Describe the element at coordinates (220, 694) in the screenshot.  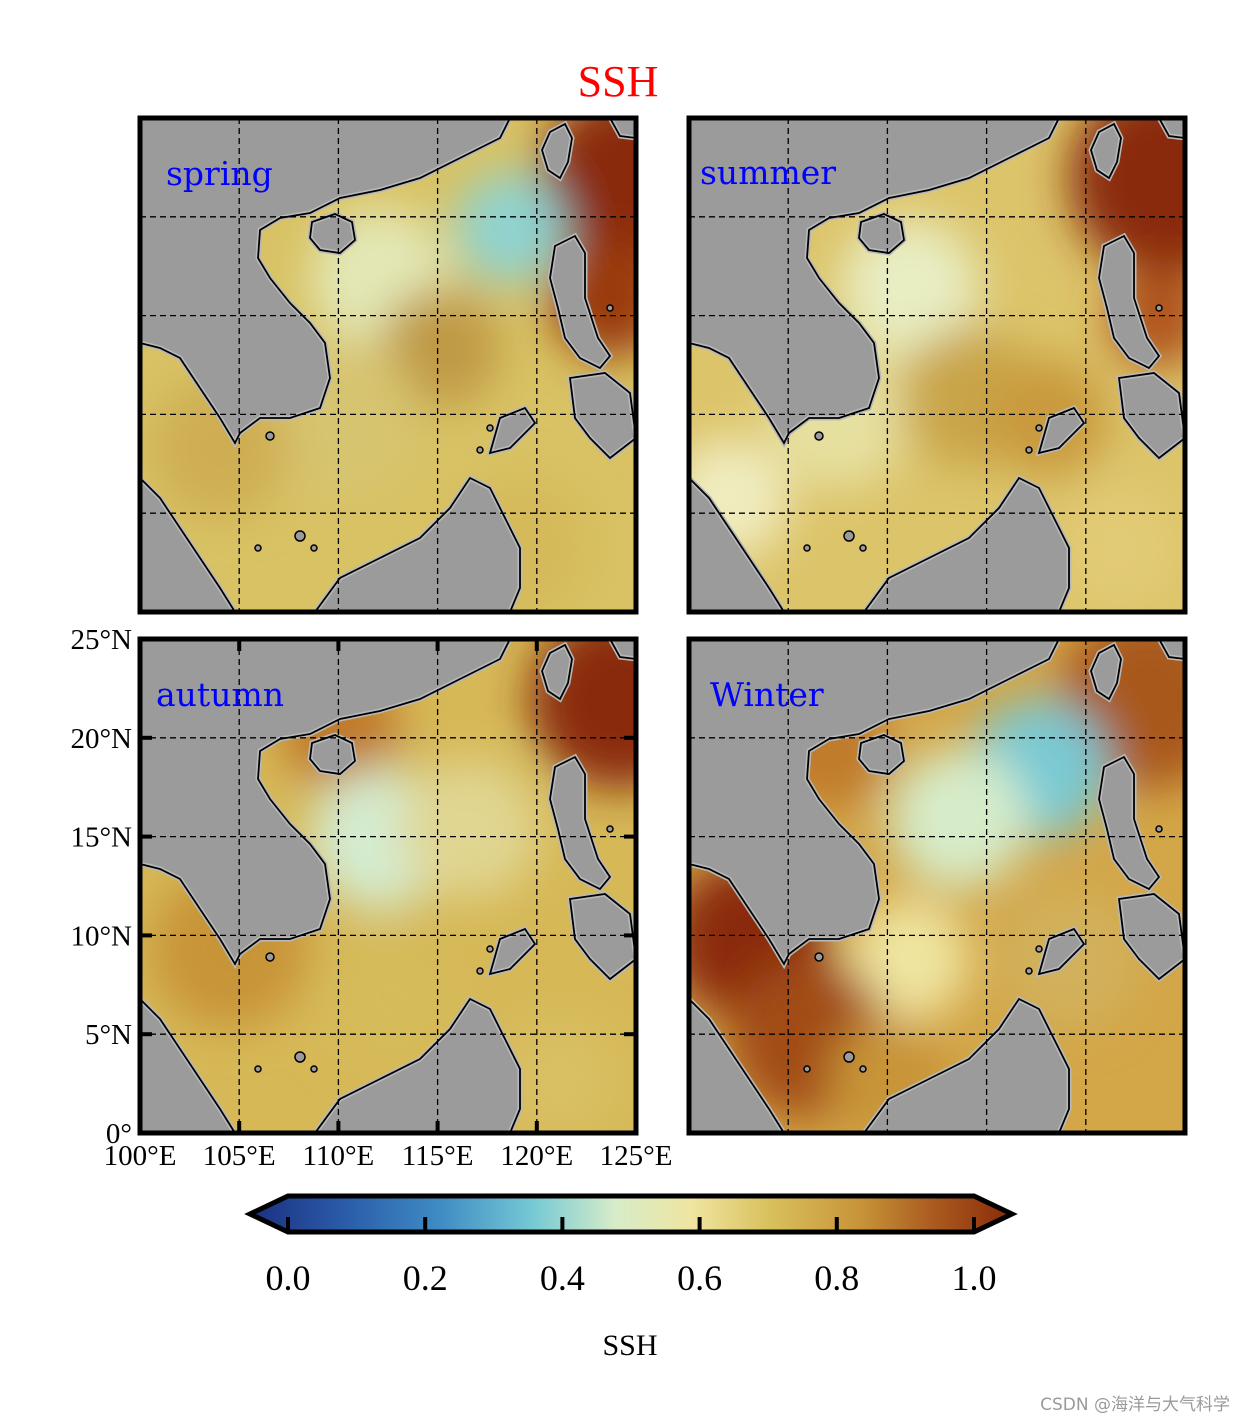
I see `season-label: autumn` at that location.